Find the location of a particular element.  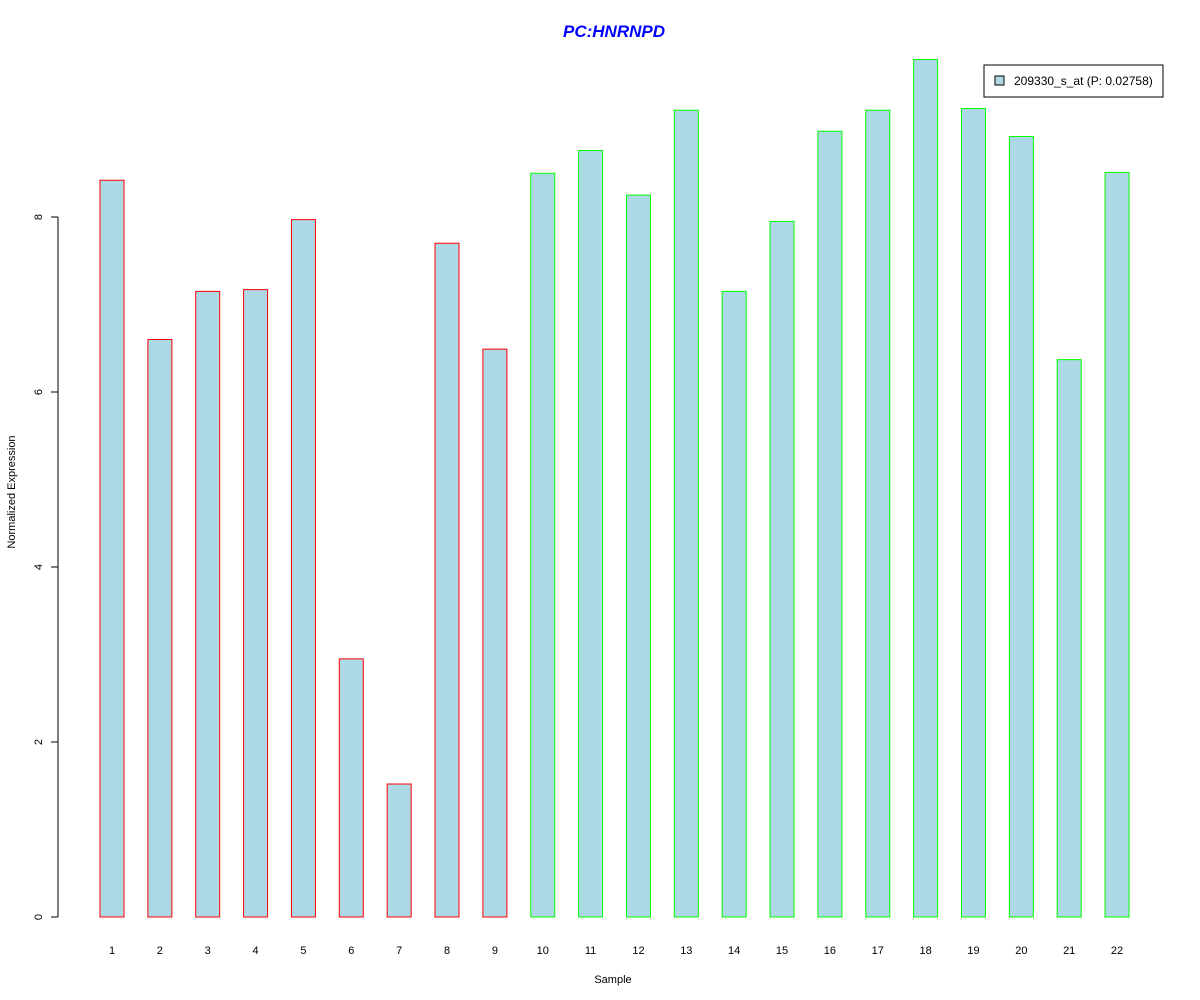

x-tick-label: 5 is located at coordinates (303, 951).